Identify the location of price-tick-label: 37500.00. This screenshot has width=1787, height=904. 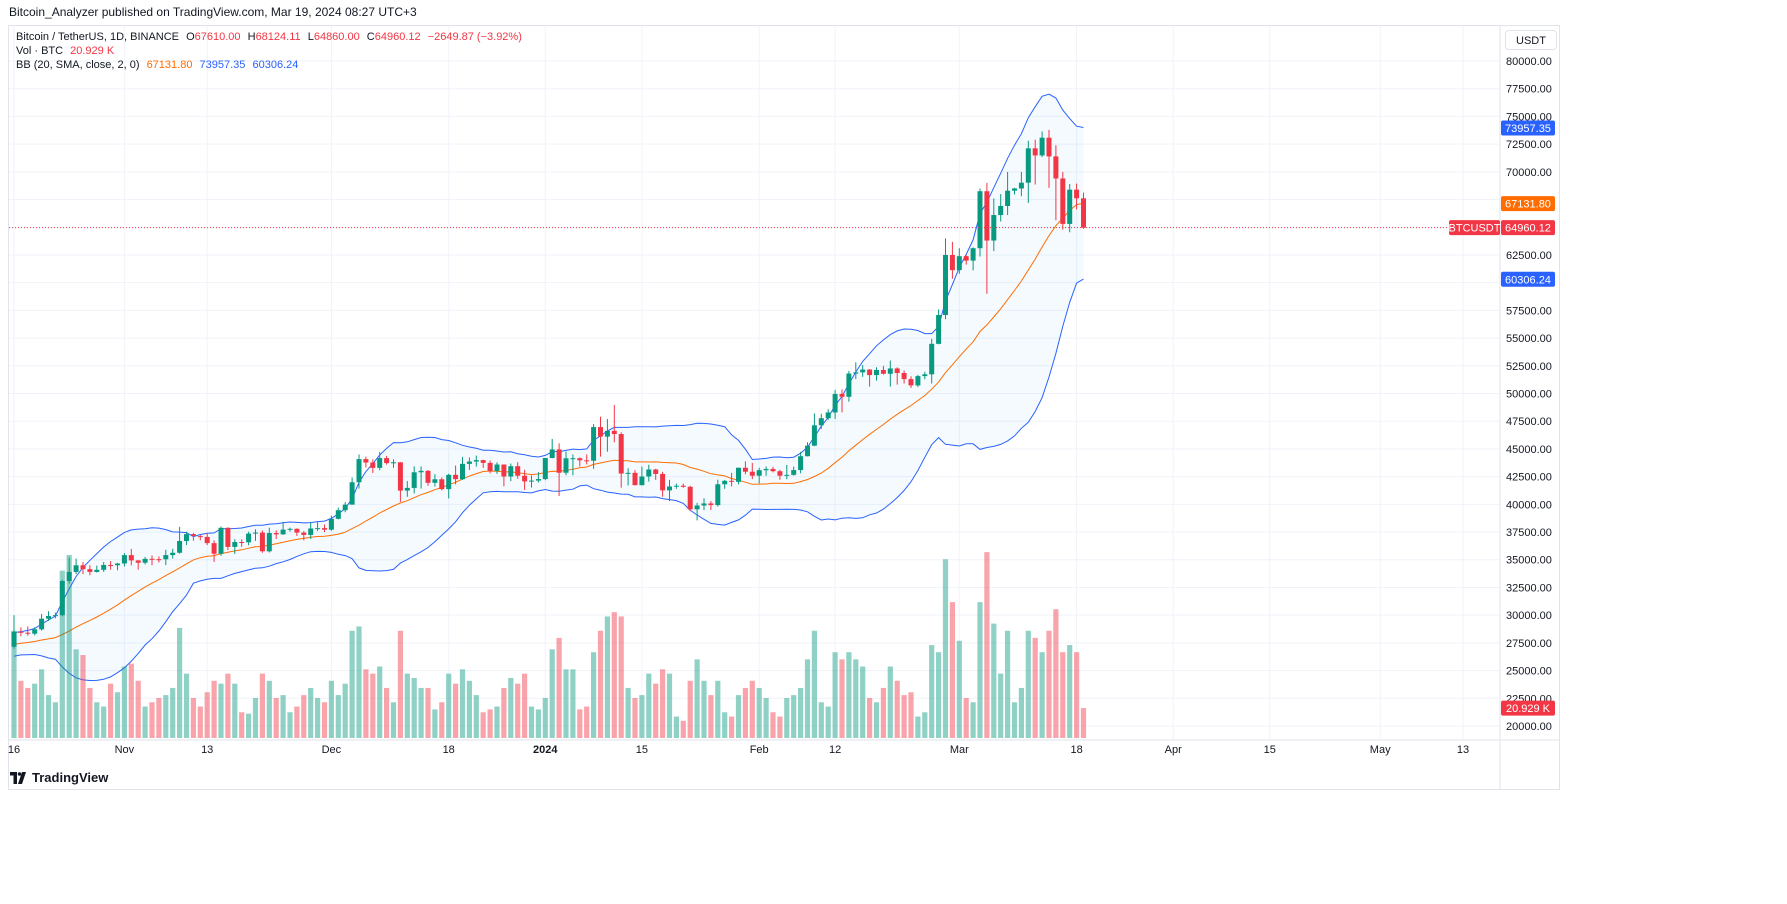
(1529, 533).